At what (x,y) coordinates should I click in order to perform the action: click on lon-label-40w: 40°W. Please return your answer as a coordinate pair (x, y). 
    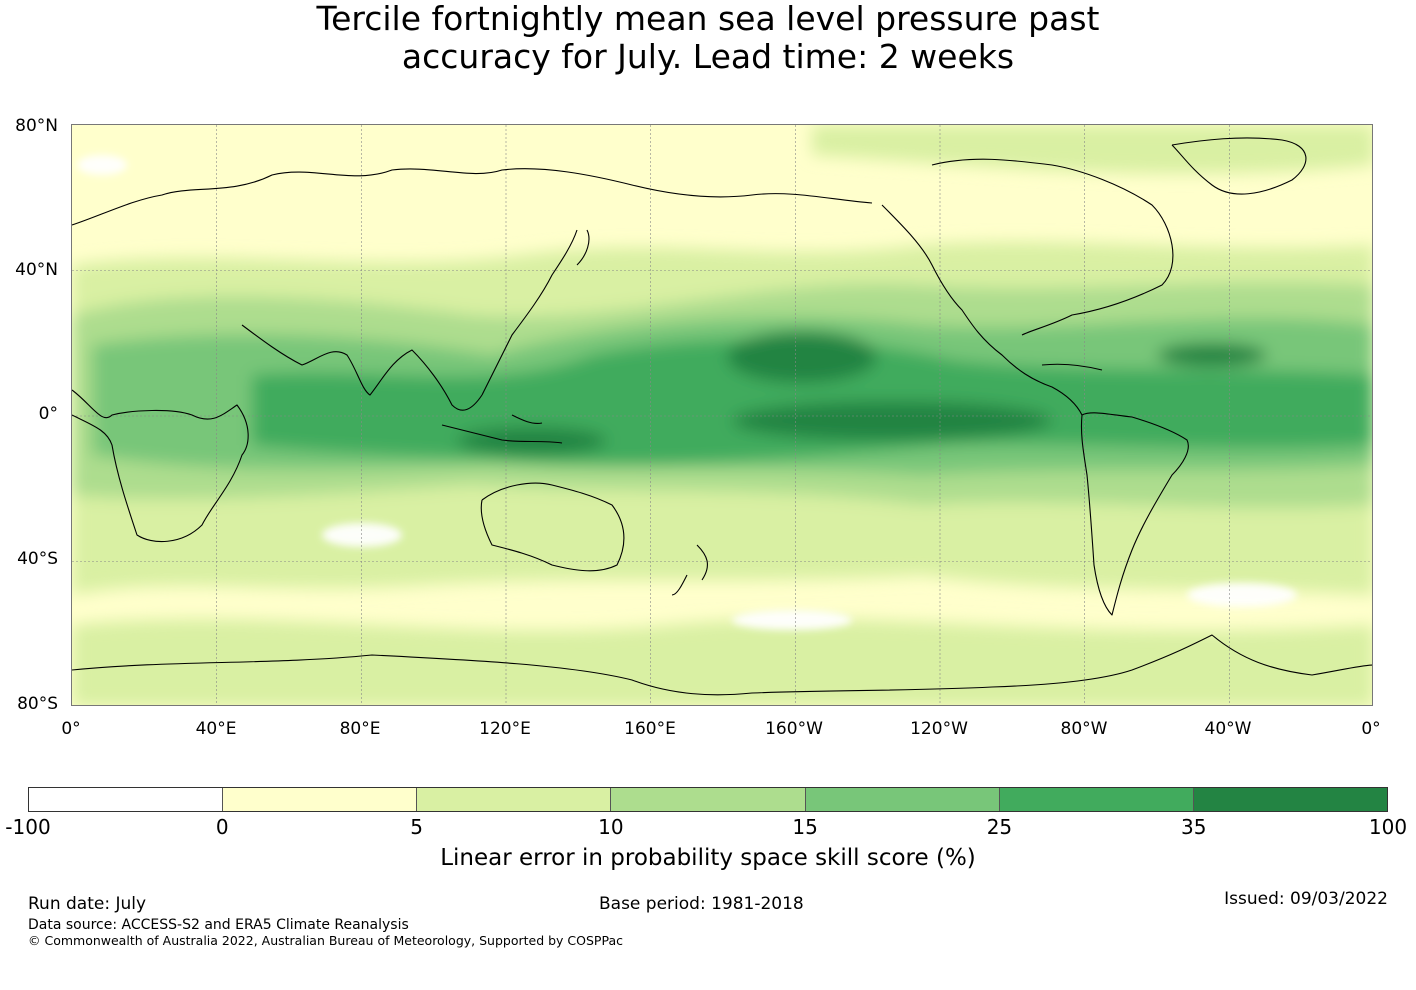
    Looking at the image, I should click on (1228, 729).